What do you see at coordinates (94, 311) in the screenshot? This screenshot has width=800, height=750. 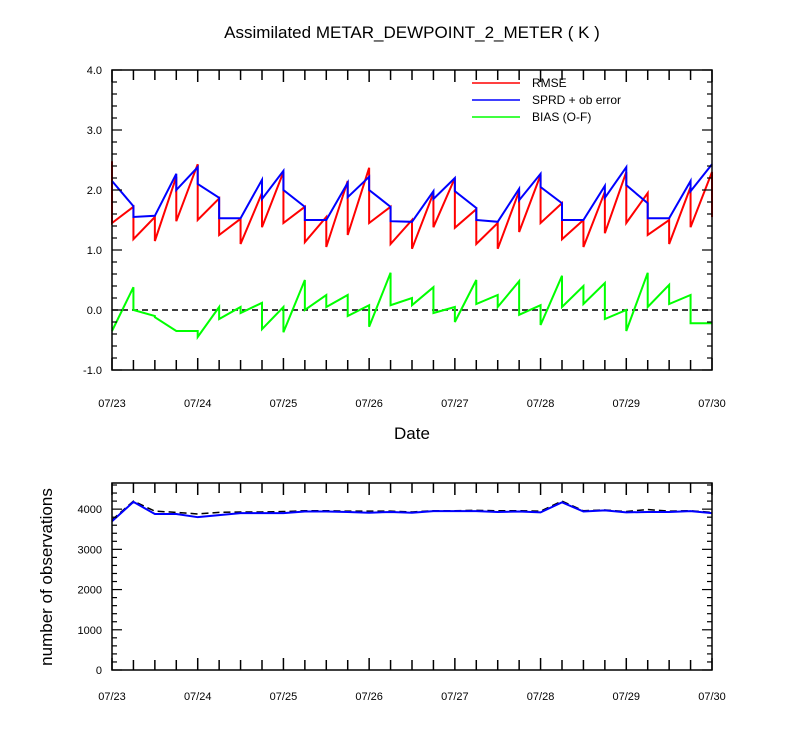 I see `y-tick-label: 0.0` at bounding box center [94, 311].